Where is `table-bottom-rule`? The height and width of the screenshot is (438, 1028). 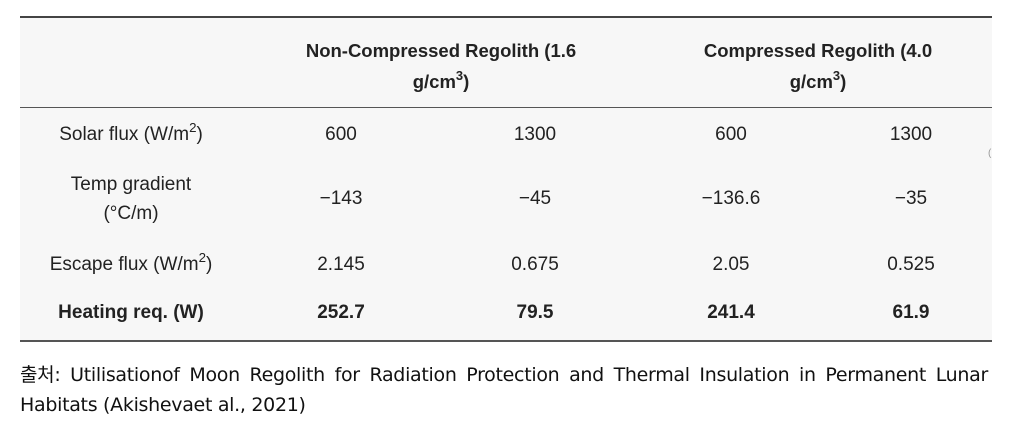 table-bottom-rule is located at coordinates (506, 341).